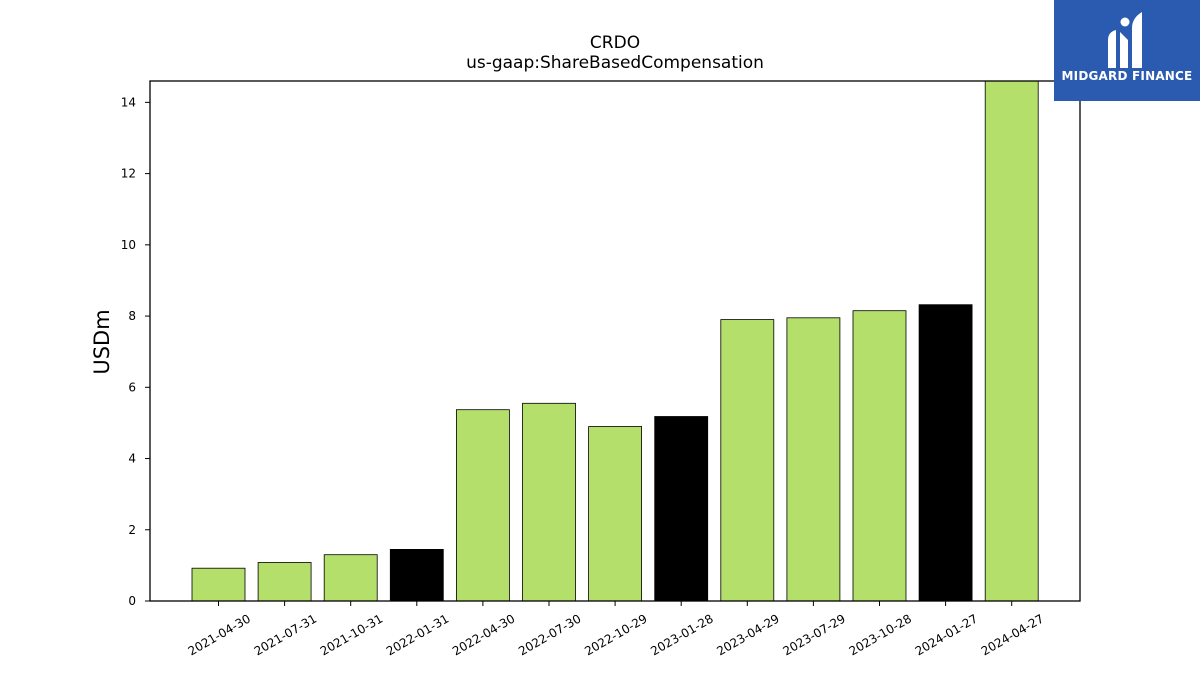 The image size is (1200, 675). Describe the element at coordinates (615, 43) in the screenshot. I see `chart-title: CRDO` at that location.